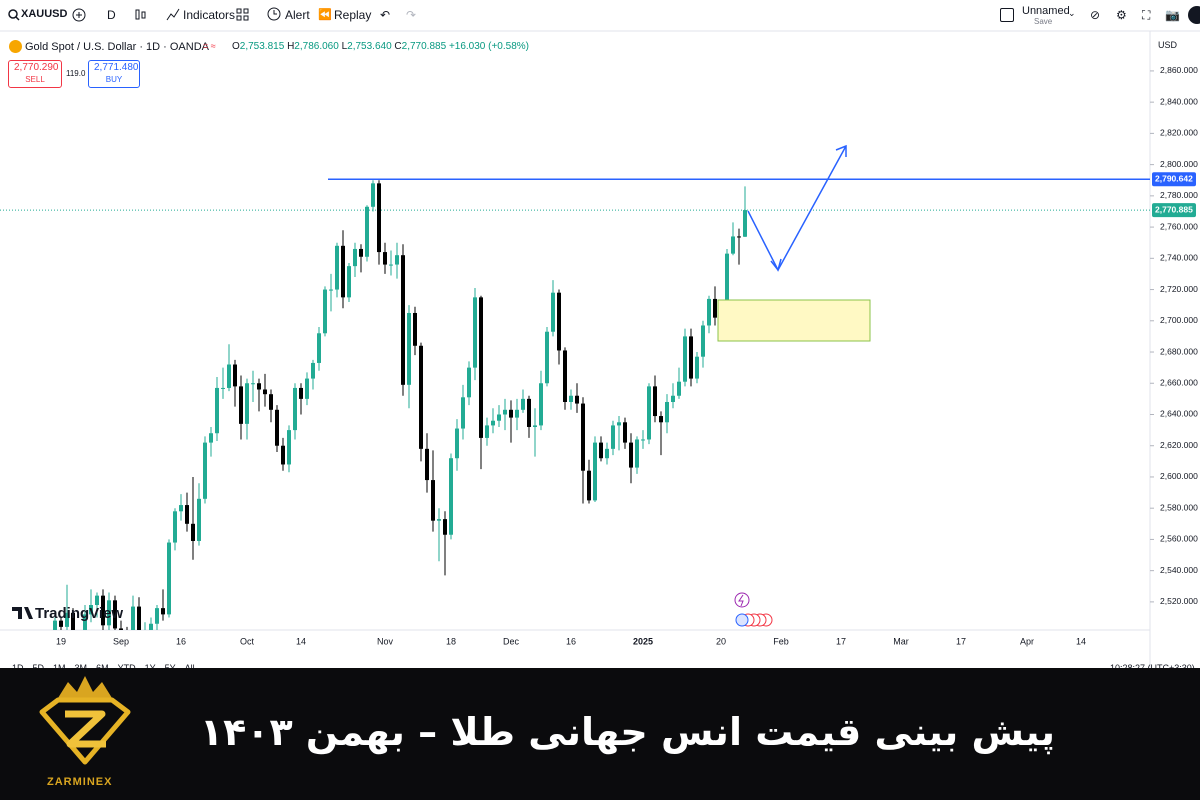  Describe the element at coordinates (353, 15) in the screenshot. I see `replay: Replay` at that location.